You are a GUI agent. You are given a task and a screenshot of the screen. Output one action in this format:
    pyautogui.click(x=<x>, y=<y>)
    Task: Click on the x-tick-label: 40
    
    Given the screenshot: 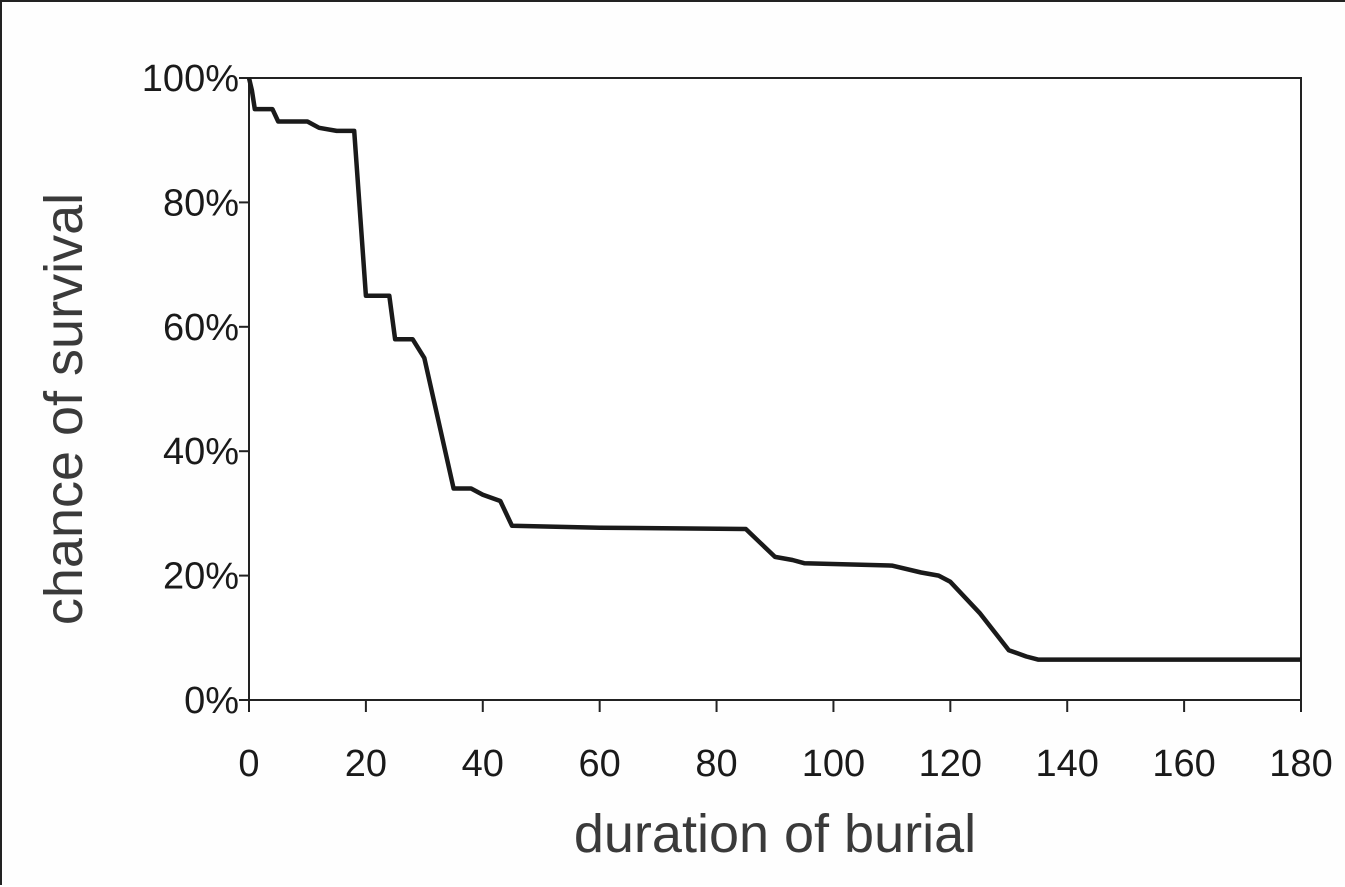 What is the action you would take?
    pyautogui.click(x=483, y=764)
    